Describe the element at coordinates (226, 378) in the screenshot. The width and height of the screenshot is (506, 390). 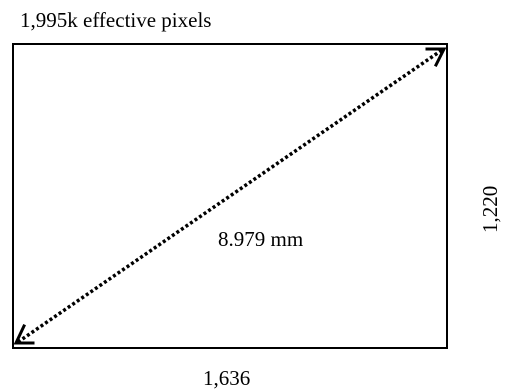
I see `width-pixels-label: 1,636` at that location.